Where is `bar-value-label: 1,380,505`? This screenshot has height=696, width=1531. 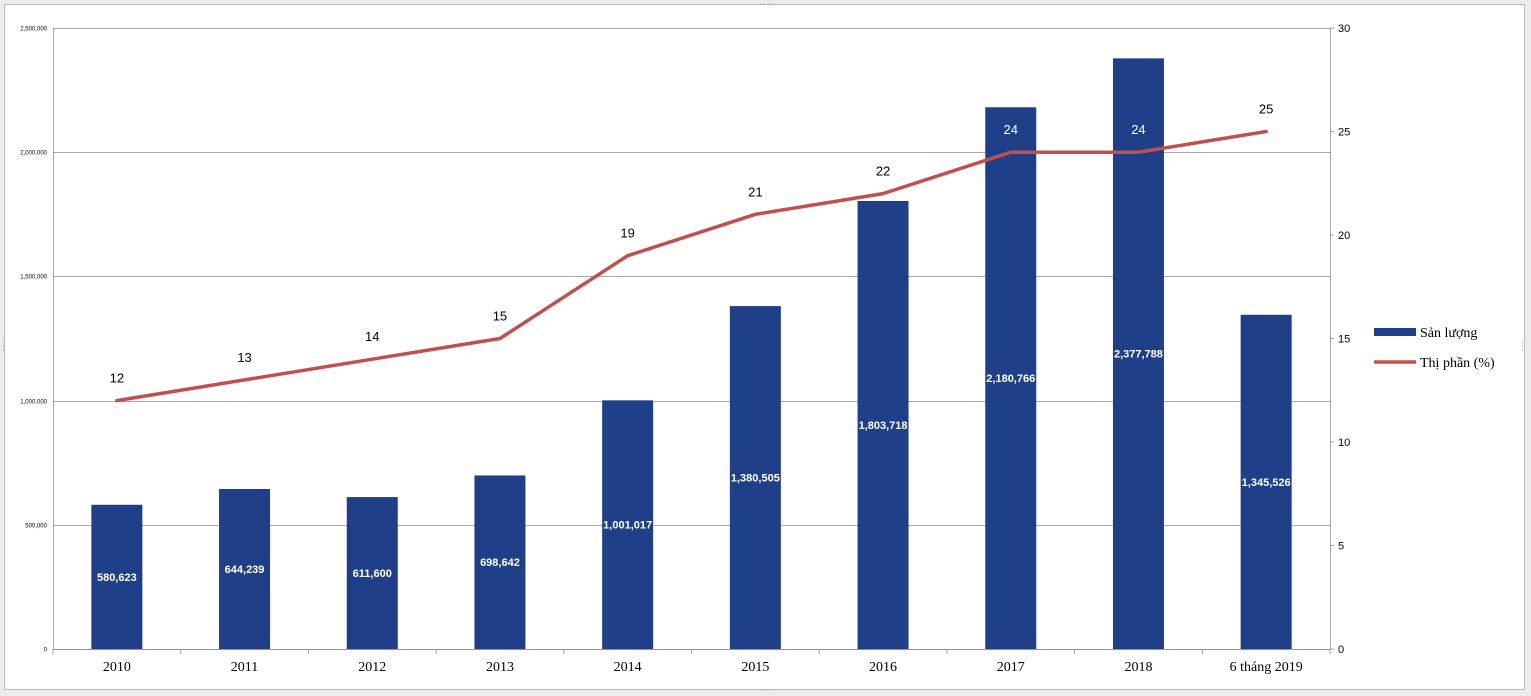 bar-value-label: 1,380,505 is located at coordinates (755, 479).